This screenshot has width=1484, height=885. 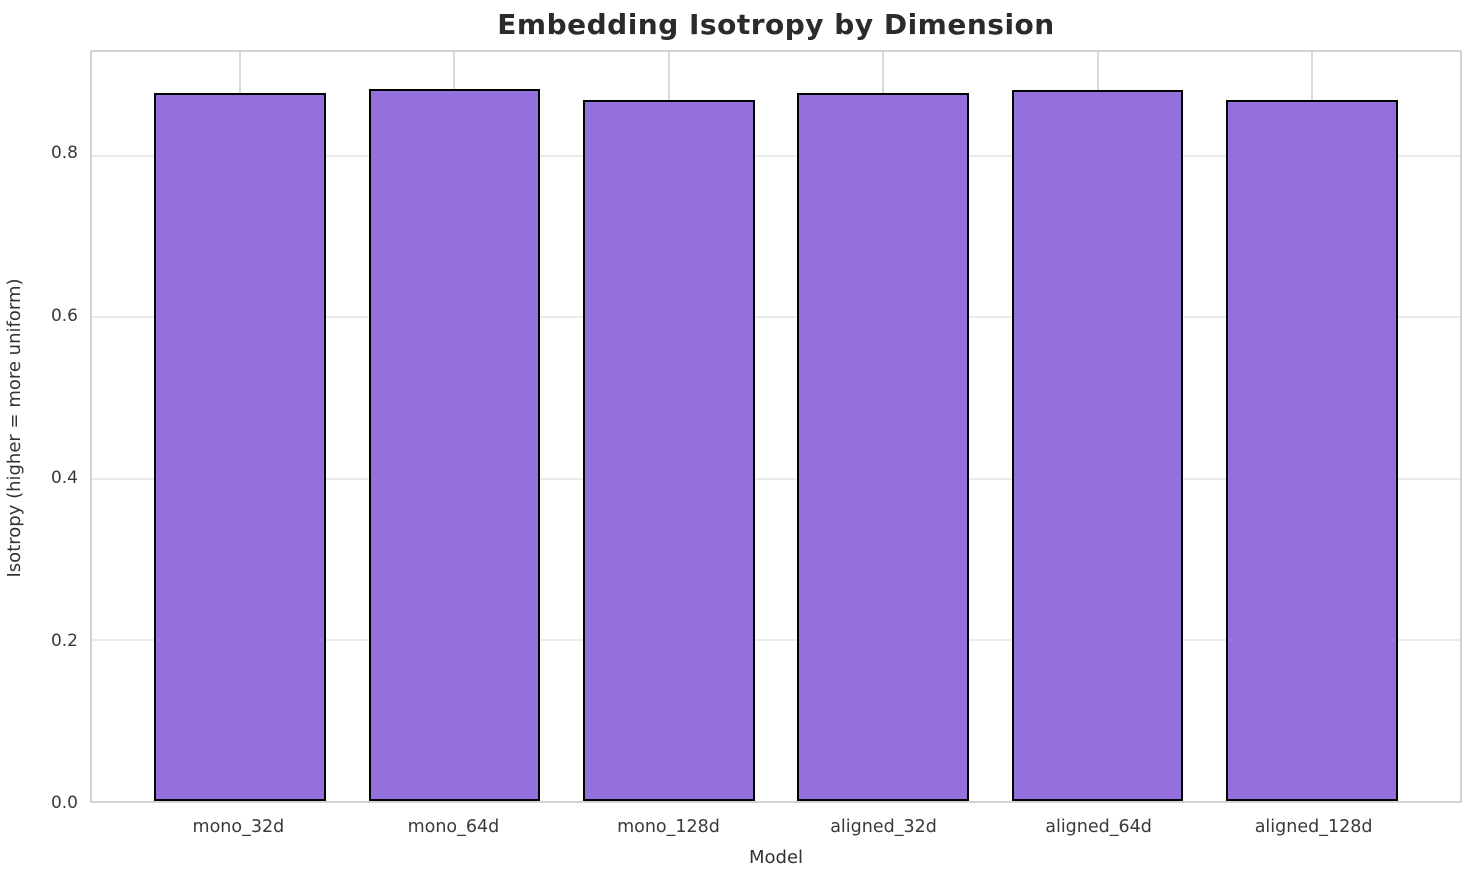 What do you see at coordinates (776, 317) in the screenshot?
I see `gridline-y-0.6` at bounding box center [776, 317].